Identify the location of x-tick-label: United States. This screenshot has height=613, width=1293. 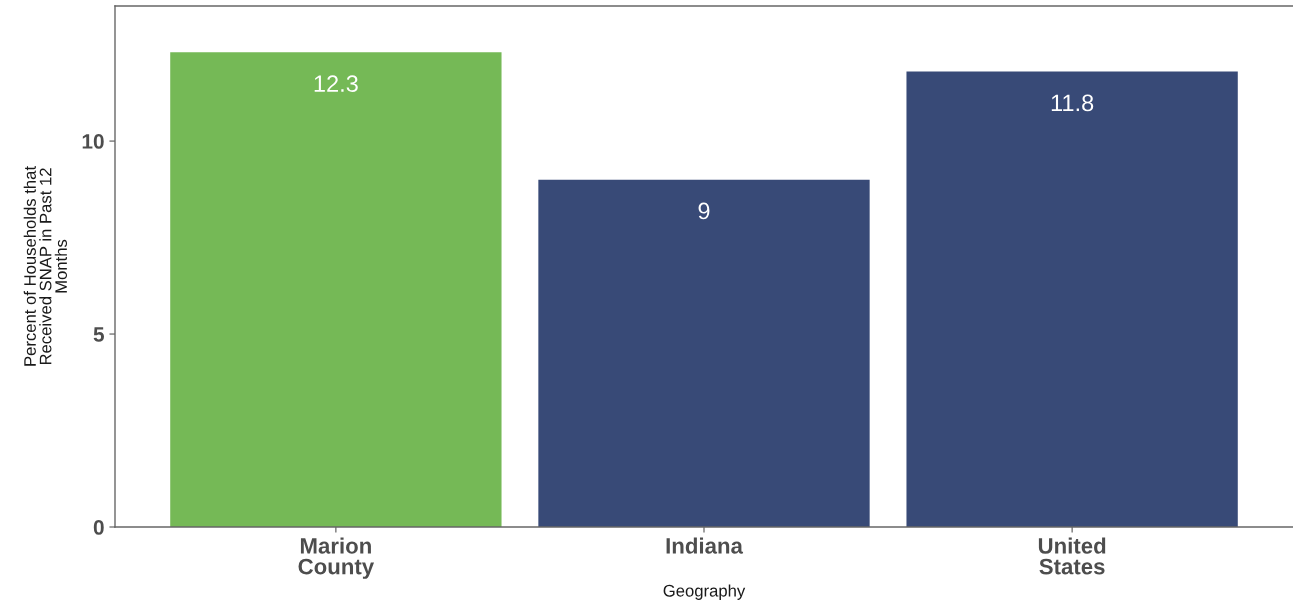
(1072, 556).